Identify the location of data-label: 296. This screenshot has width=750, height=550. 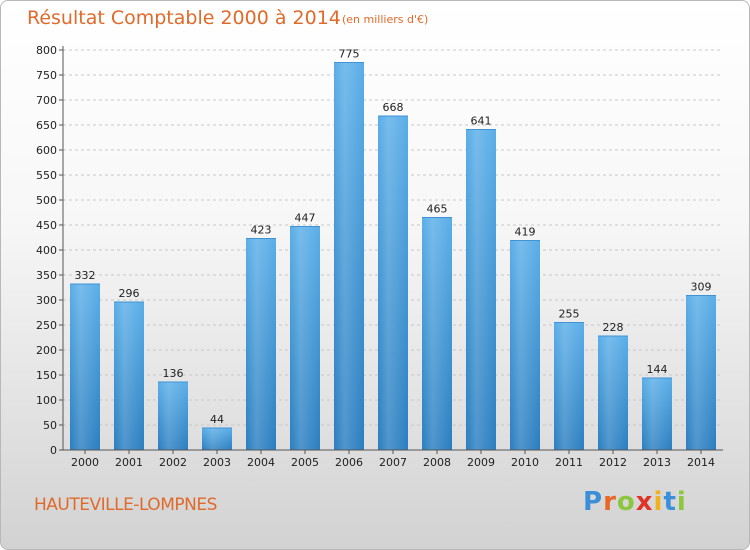
(129, 293).